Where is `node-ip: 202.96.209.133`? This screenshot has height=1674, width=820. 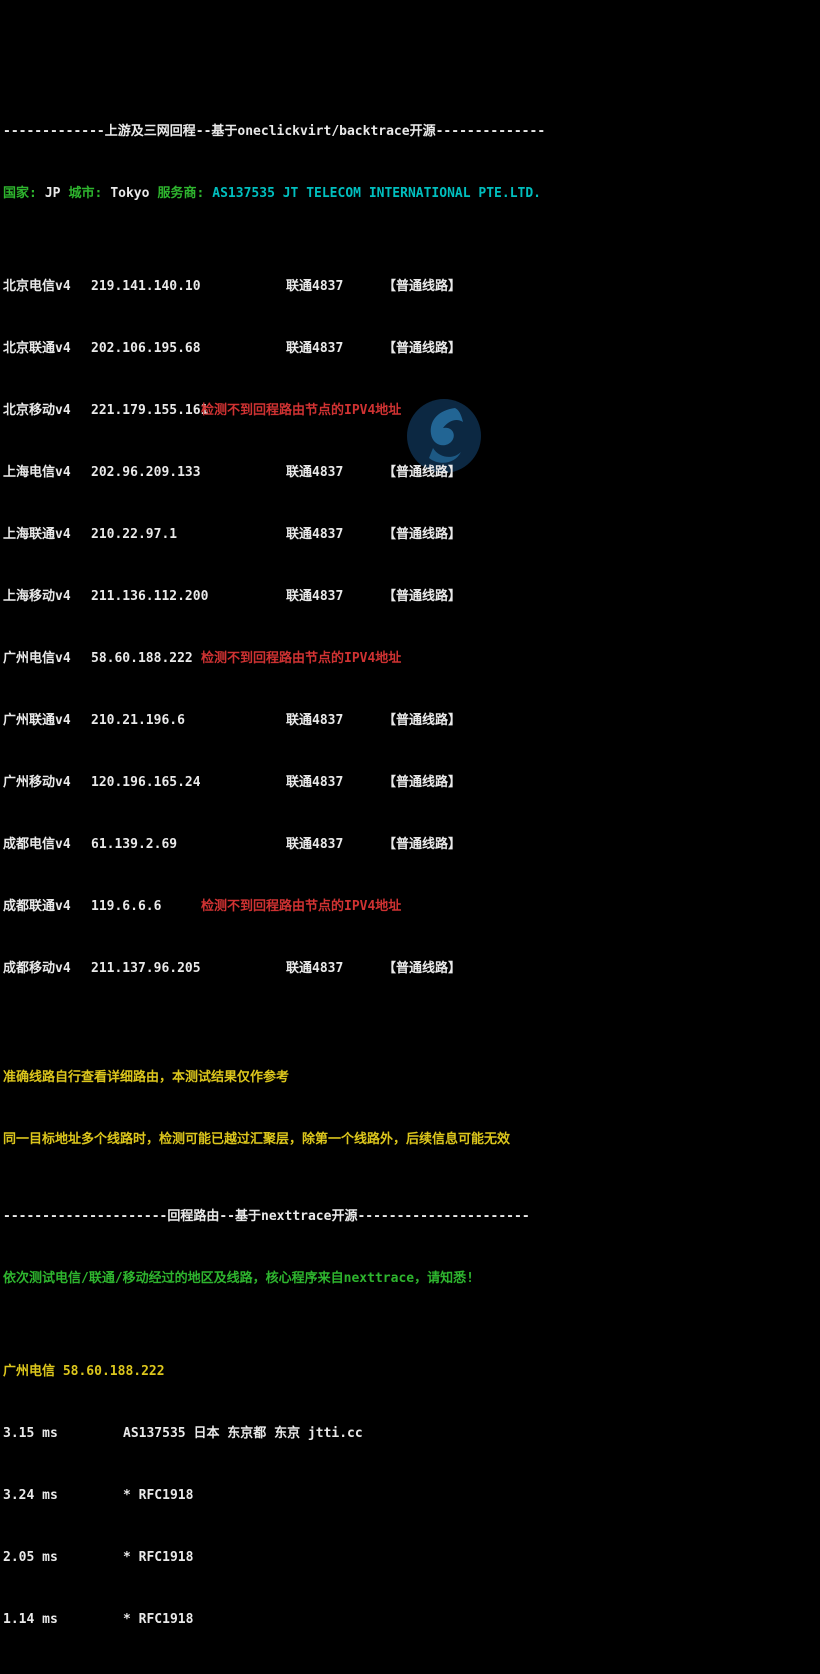 node-ip: 202.96.209.133 is located at coordinates (146, 473).